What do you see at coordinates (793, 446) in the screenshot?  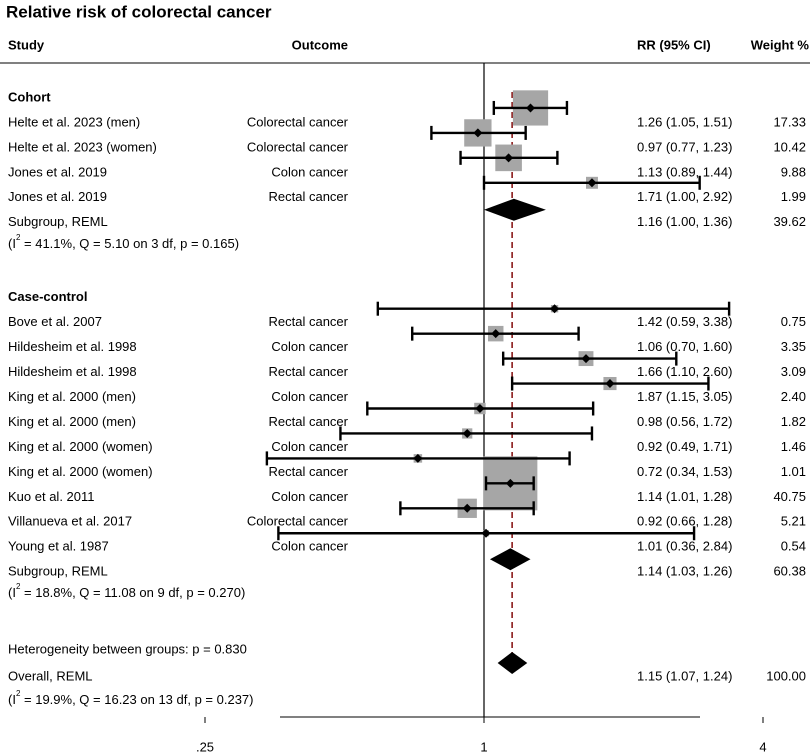 I see `study-weight: 1.46` at bounding box center [793, 446].